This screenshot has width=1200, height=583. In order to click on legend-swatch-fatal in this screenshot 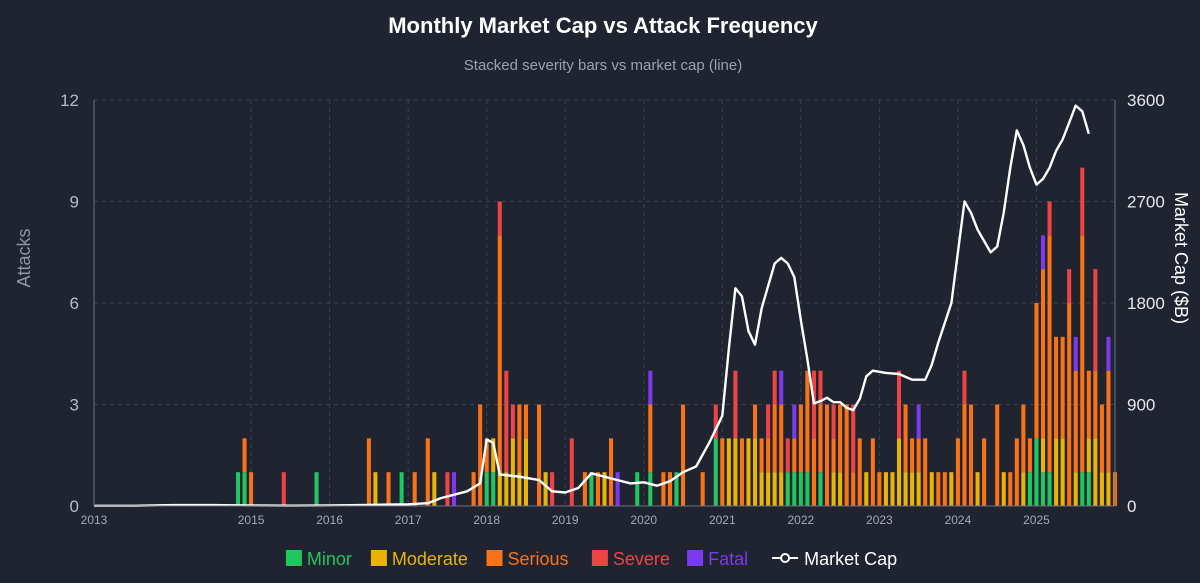, I will do `click(695, 558)`.